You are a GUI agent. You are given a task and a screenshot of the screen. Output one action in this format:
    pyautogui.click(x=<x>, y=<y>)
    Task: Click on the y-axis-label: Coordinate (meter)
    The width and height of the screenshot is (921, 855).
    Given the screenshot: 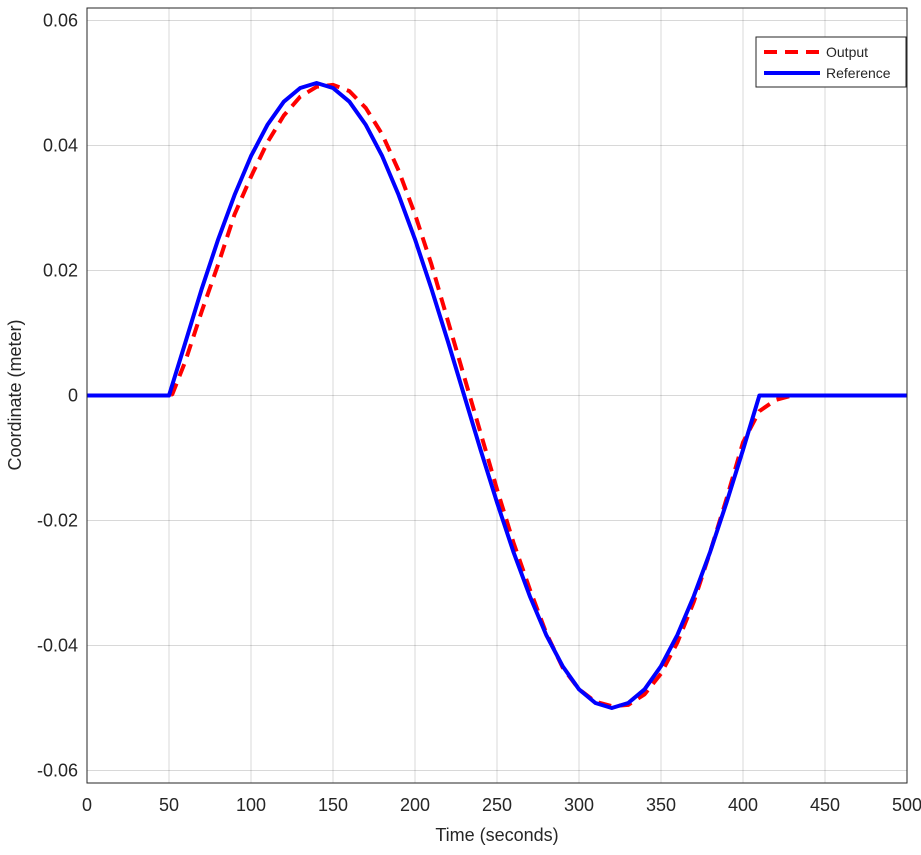 What is the action you would take?
    pyautogui.click(x=15, y=394)
    